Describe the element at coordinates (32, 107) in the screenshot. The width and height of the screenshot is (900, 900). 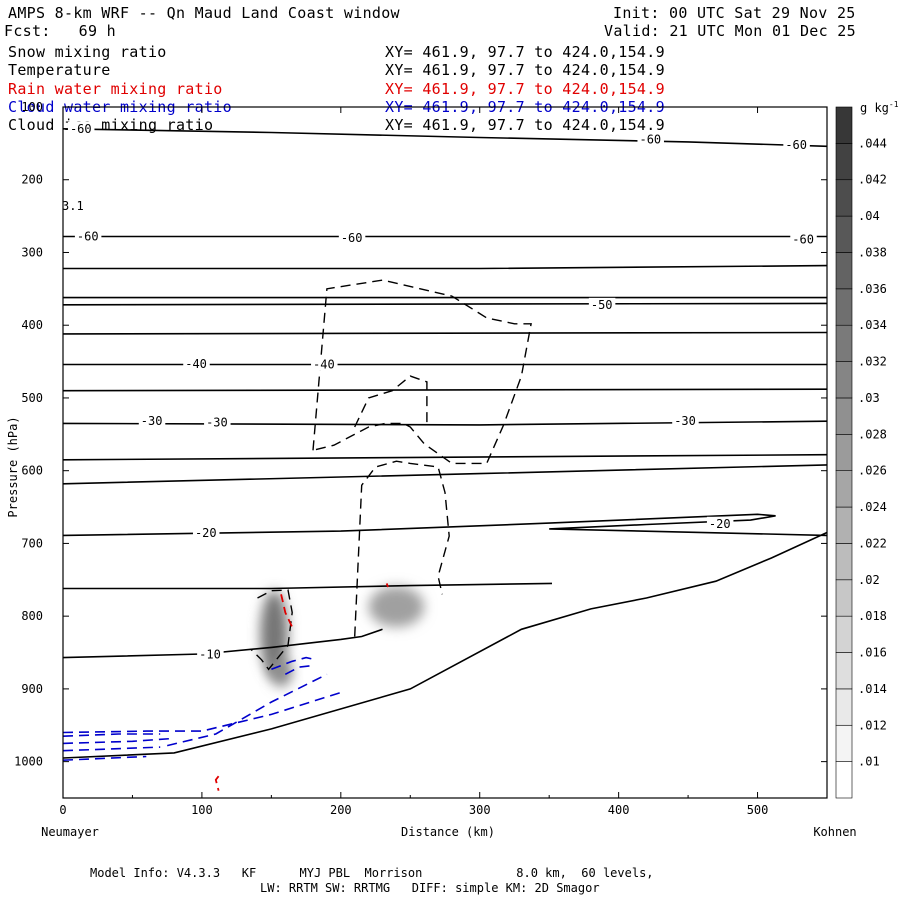
I see `y-tick-label: 100` at that location.